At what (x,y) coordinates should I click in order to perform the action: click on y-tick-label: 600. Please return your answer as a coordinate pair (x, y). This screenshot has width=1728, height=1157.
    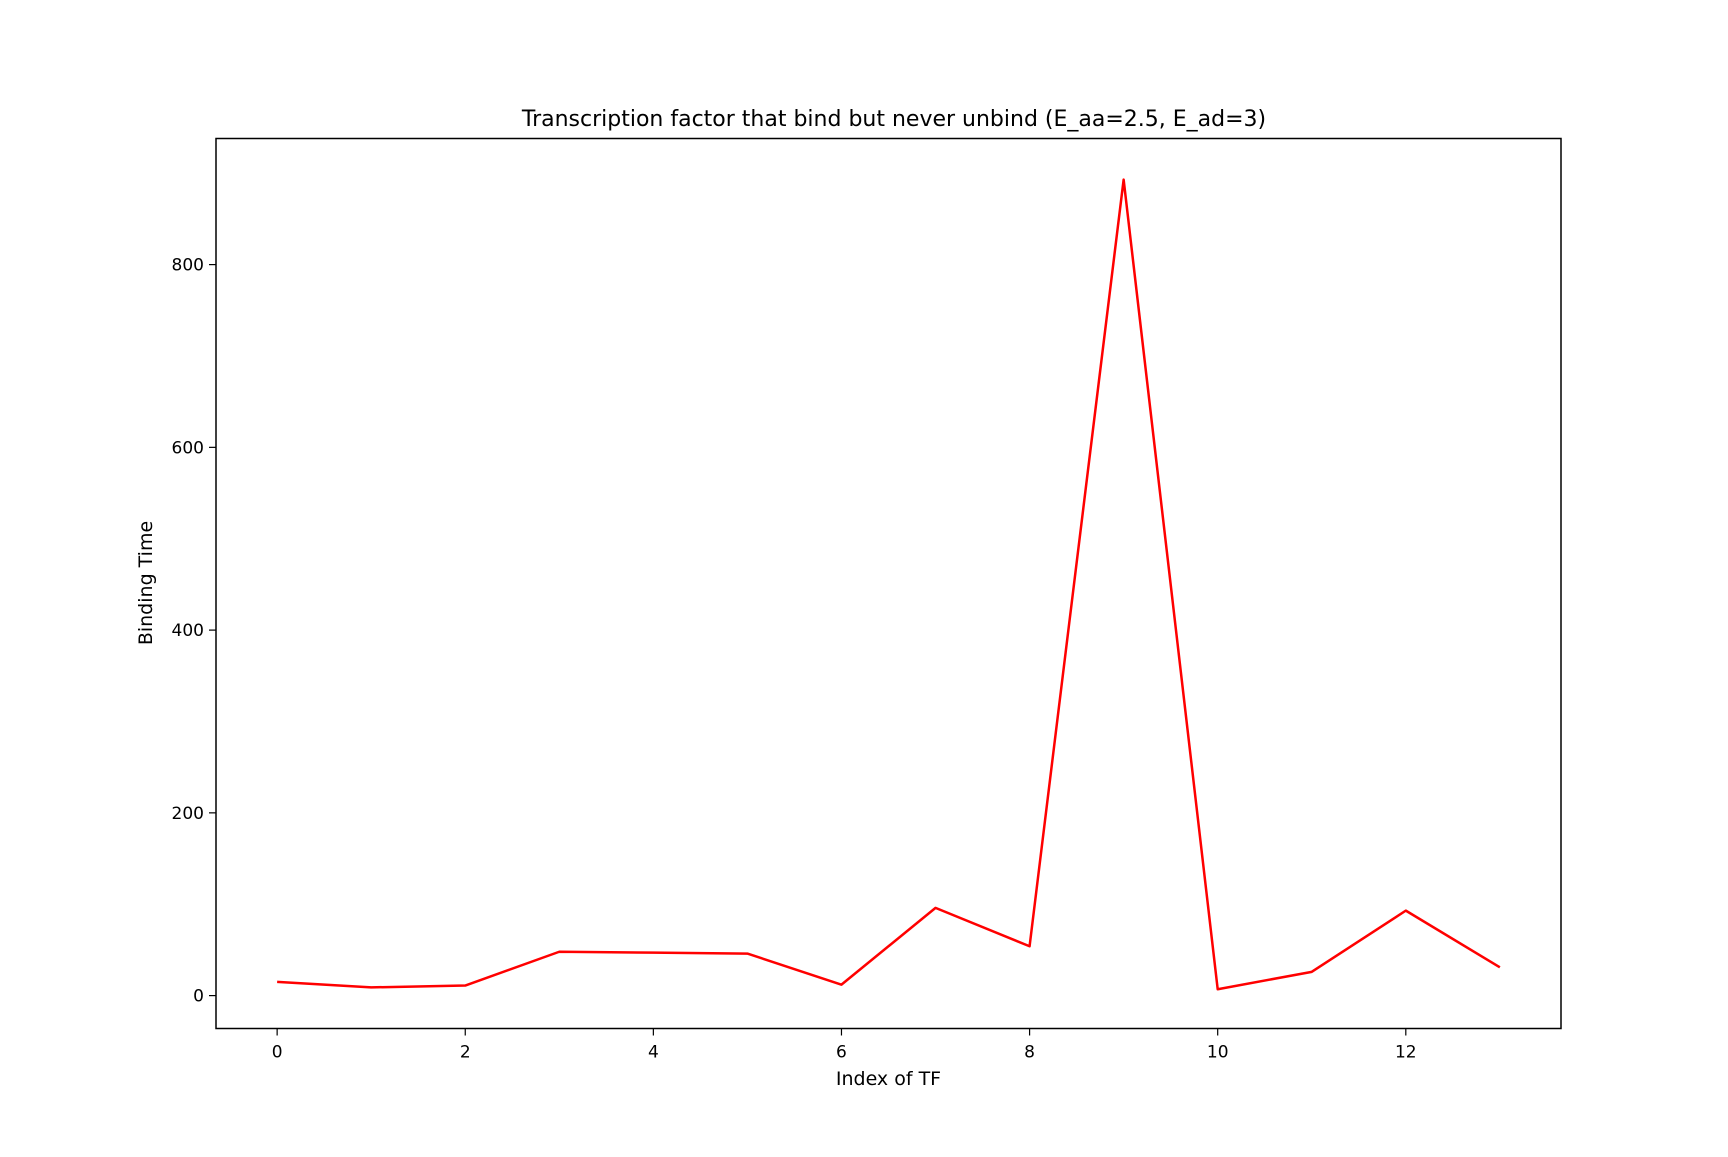
    Looking at the image, I should click on (188, 448).